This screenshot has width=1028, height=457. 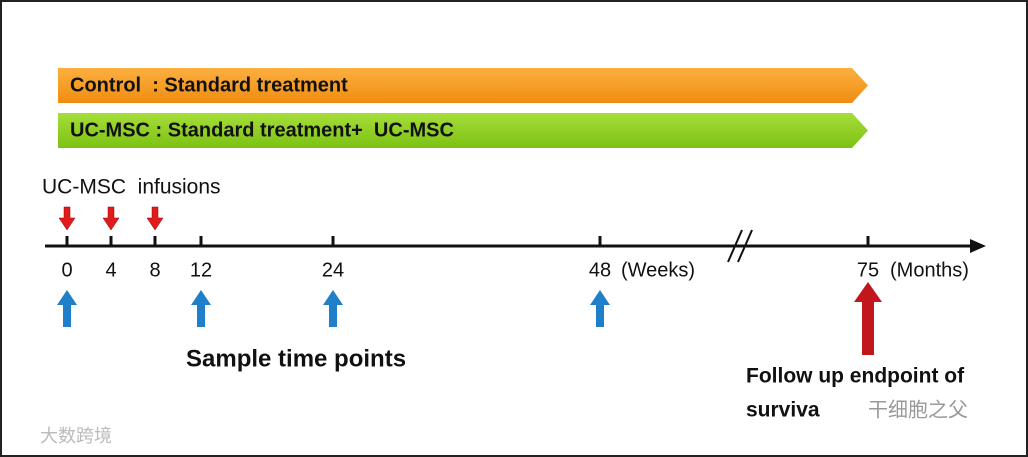 What do you see at coordinates (154, 270) in the screenshot?
I see `tick-label: 8` at bounding box center [154, 270].